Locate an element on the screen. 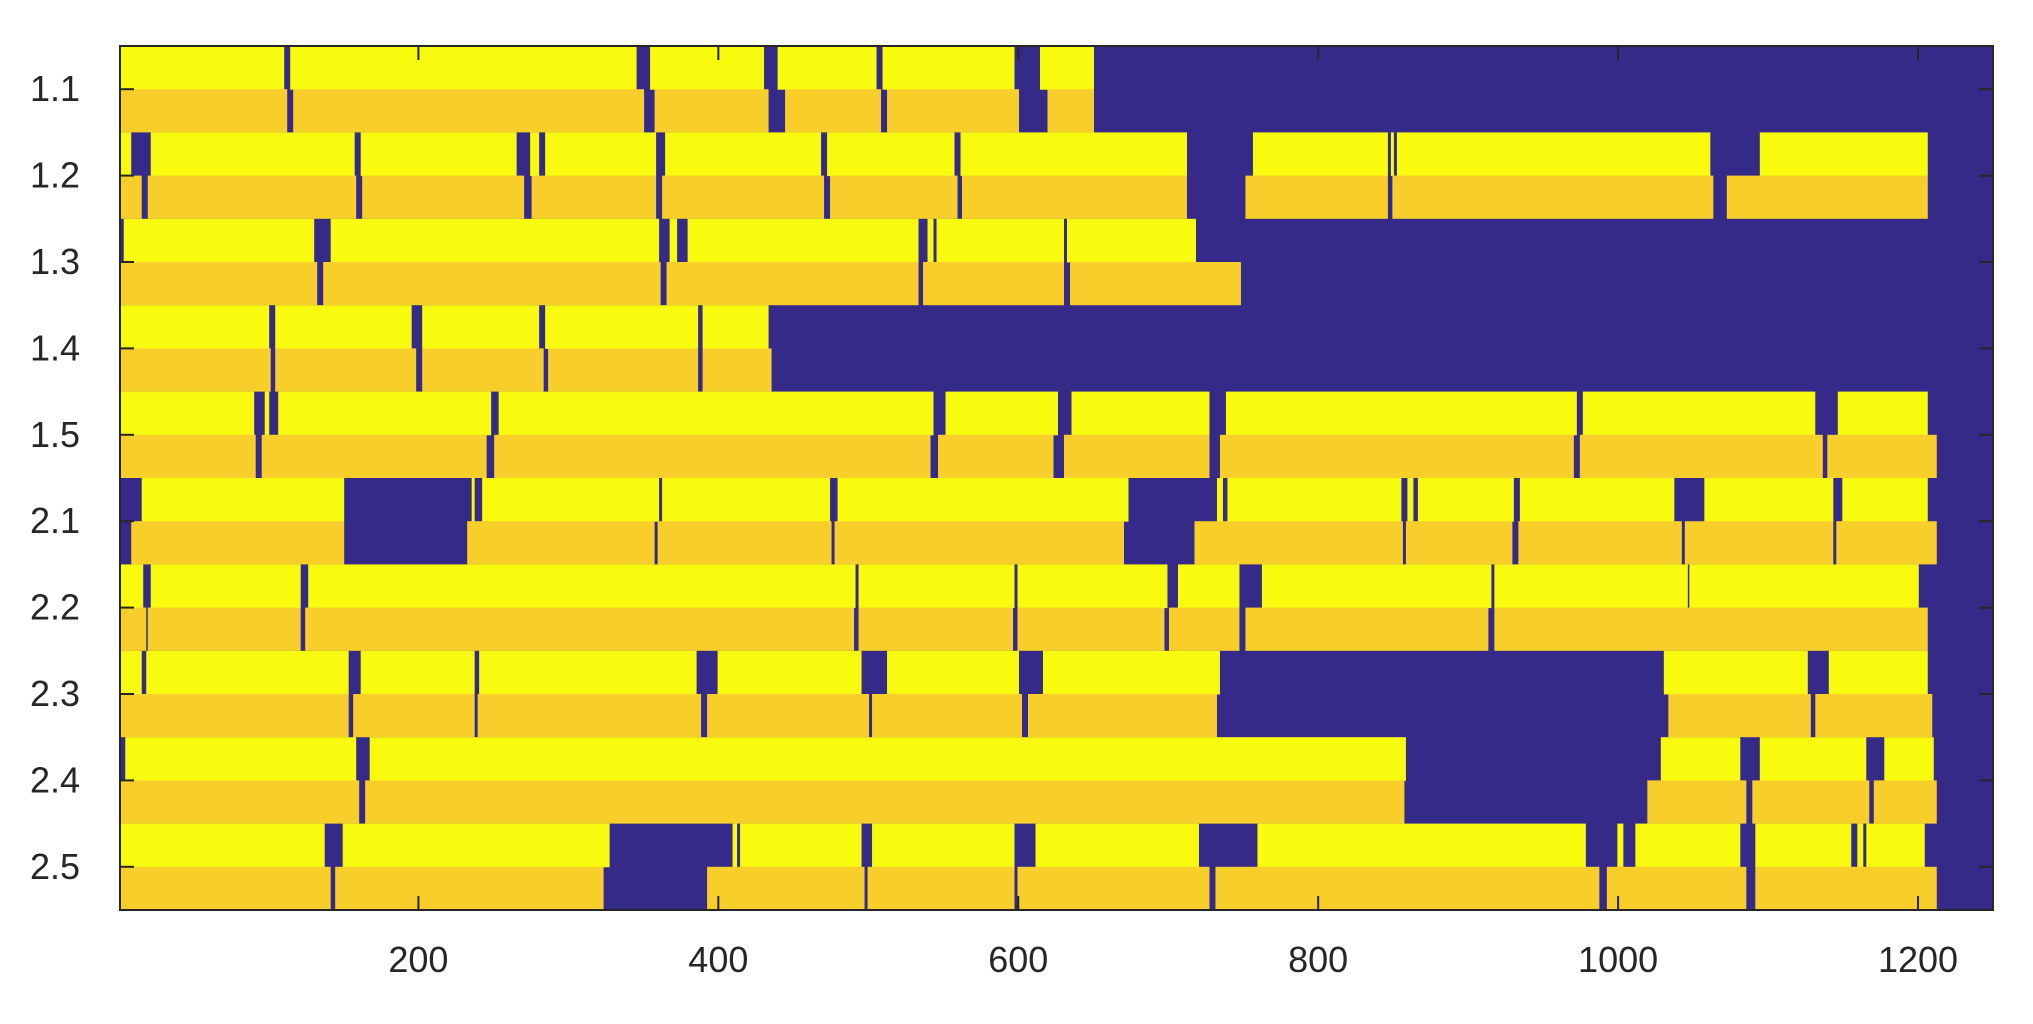 The image size is (2033, 1024). row-2.3 is located at coordinates (1026, 694).